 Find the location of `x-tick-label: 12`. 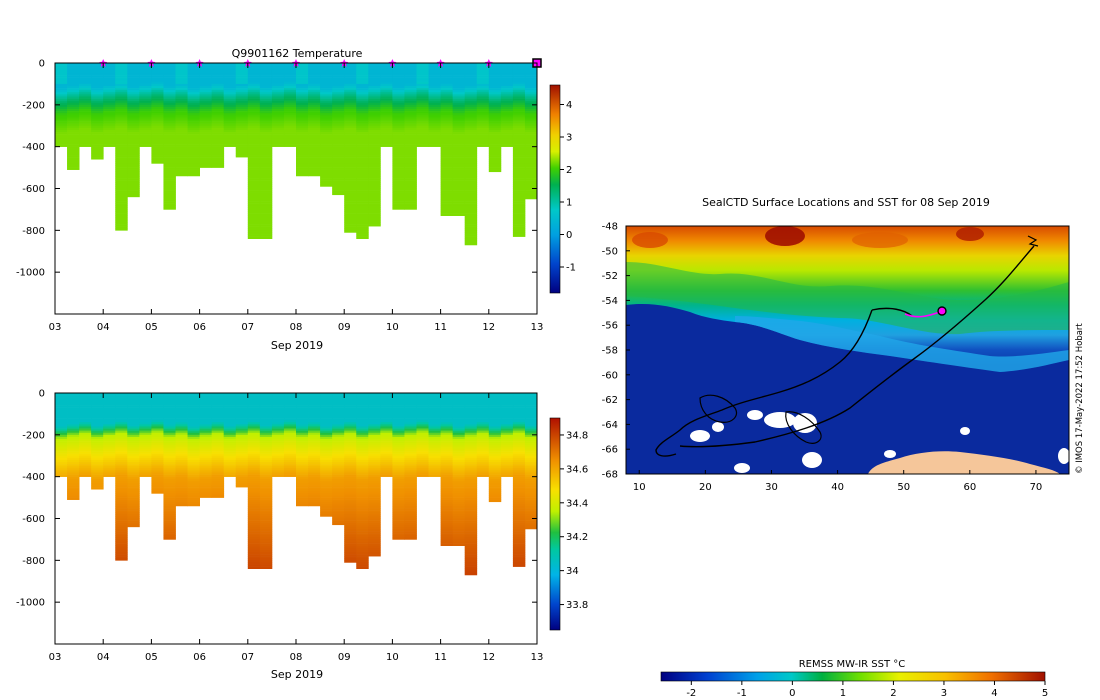

x-tick-label: 12 is located at coordinates (488, 657).